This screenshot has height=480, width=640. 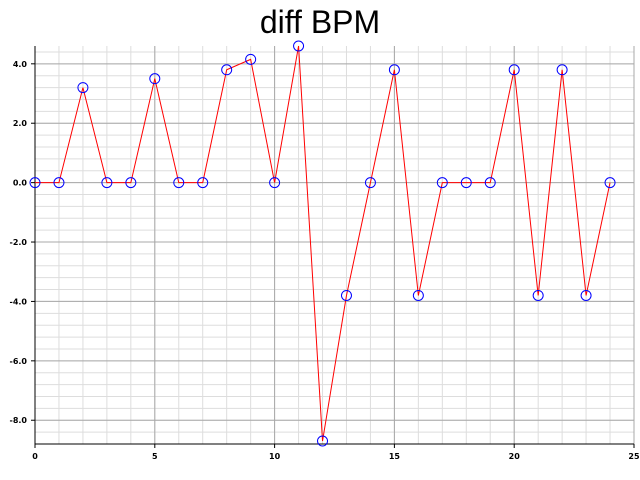 I want to click on y-tick-label: -4.0, so click(x=19, y=301).